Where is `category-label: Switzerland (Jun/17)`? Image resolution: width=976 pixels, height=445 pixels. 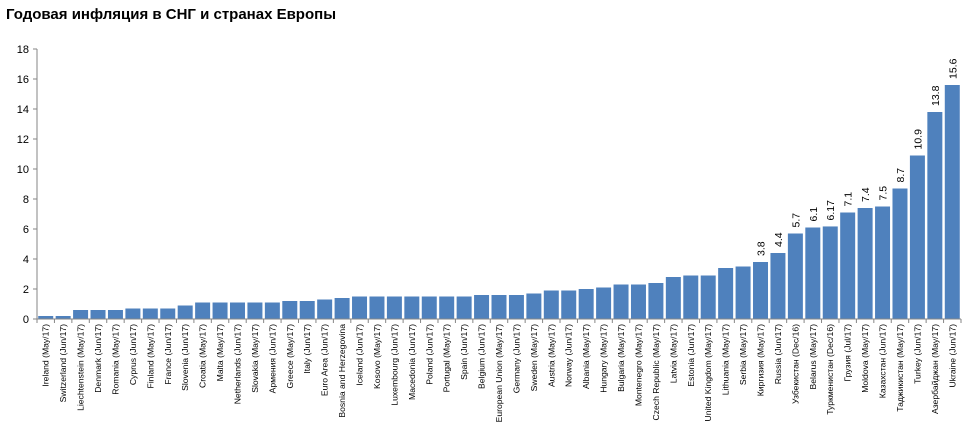 category-label: Switzerland (Jun/17) is located at coordinates (63, 363).